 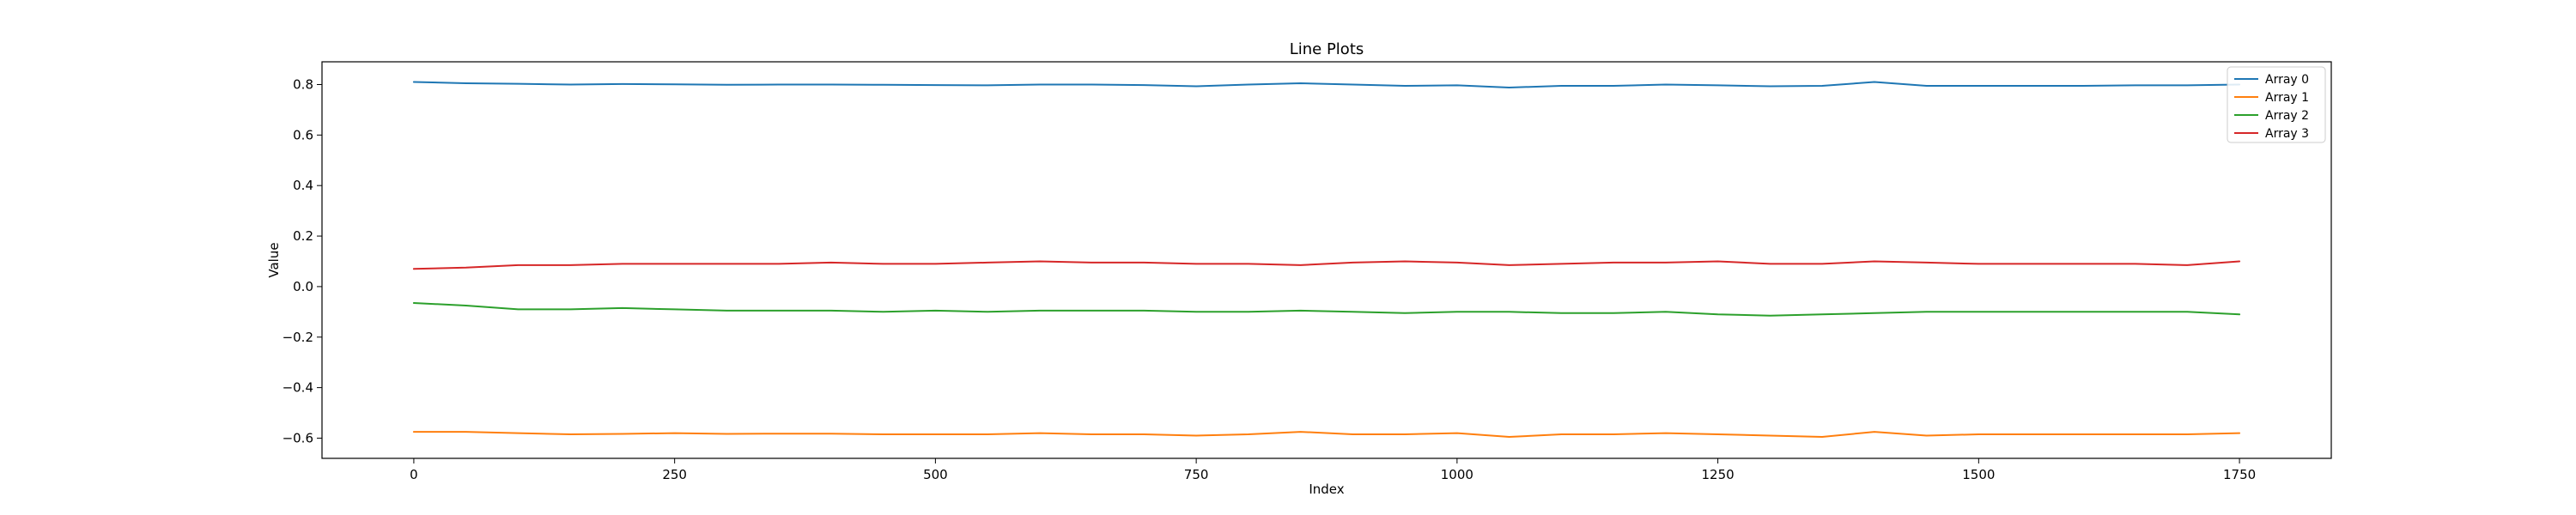 I want to click on legend-box, so click(x=2276, y=104).